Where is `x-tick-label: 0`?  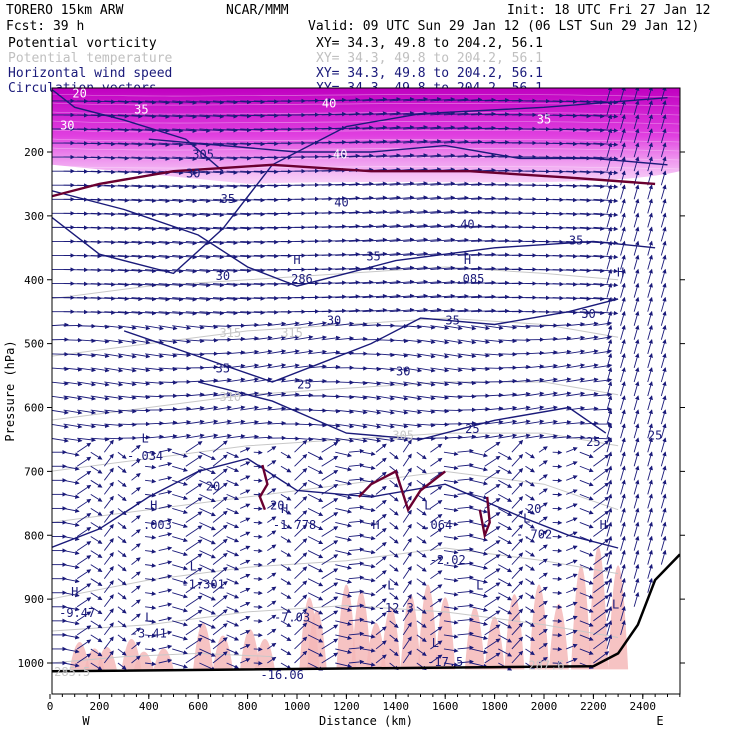 x-tick-label: 0 is located at coordinates (50, 706).